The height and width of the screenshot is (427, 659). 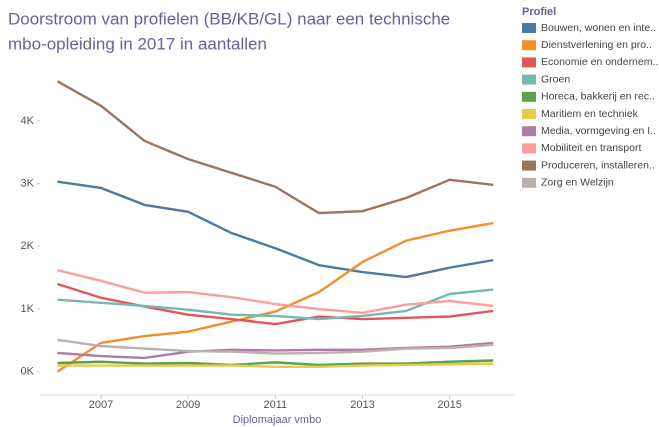 What do you see at coordinates (577, 183) in the screenshot?
I see `legend-label: Zorg en Welzijn` at bounding box center [577, 183].